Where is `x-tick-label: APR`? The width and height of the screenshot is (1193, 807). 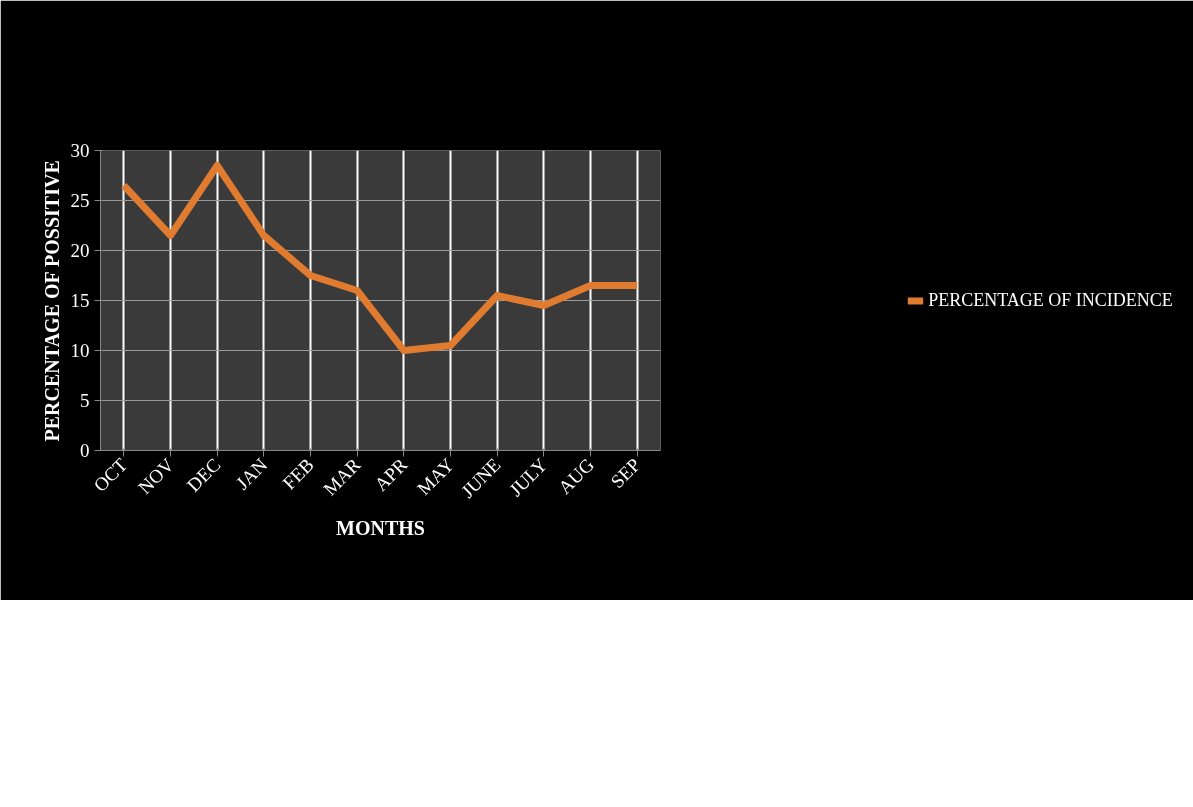 x-tick-label: APR is located at coordinates (391, 474).